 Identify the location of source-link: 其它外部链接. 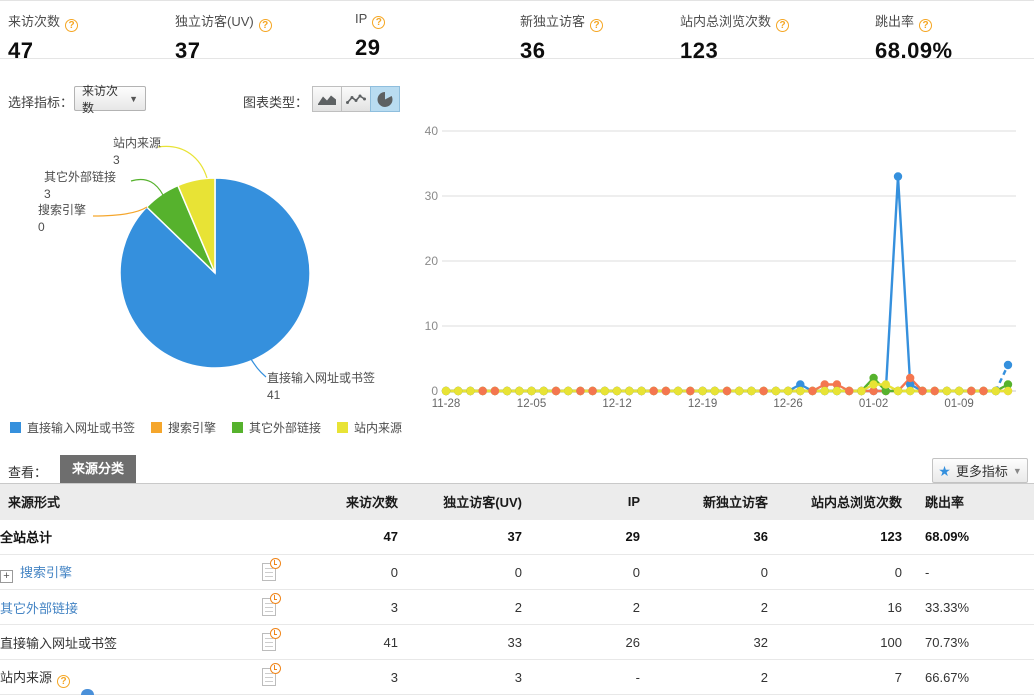
(39, 608).